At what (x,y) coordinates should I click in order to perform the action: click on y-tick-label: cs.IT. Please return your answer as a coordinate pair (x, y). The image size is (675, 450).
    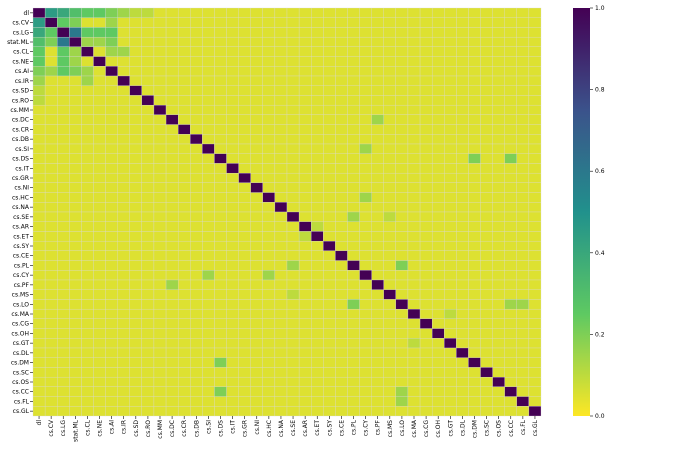
    Looking at the image, I should click on (22, 168).